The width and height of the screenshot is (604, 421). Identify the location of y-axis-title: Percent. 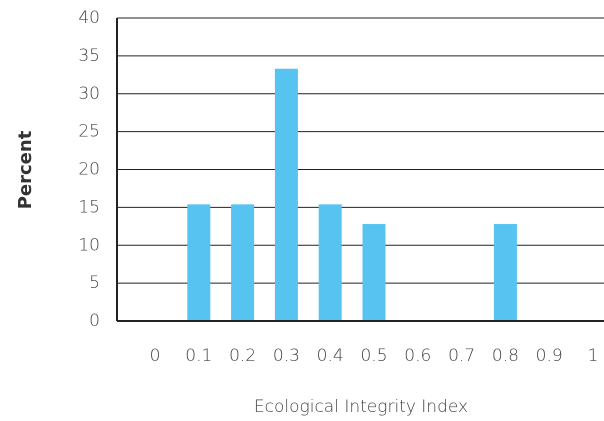
(25, 169).